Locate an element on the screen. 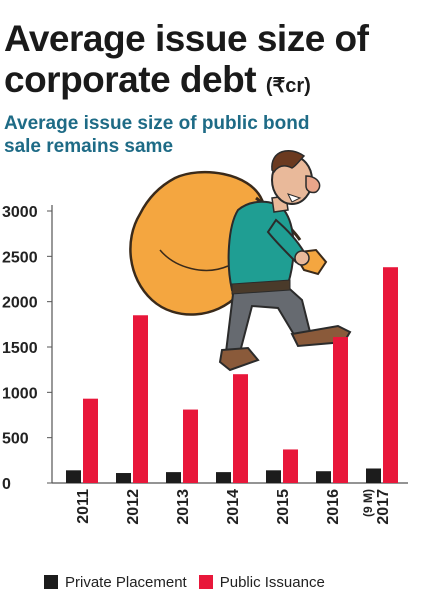  y-tick-label: 2000 is located at coordinates (20, 303).